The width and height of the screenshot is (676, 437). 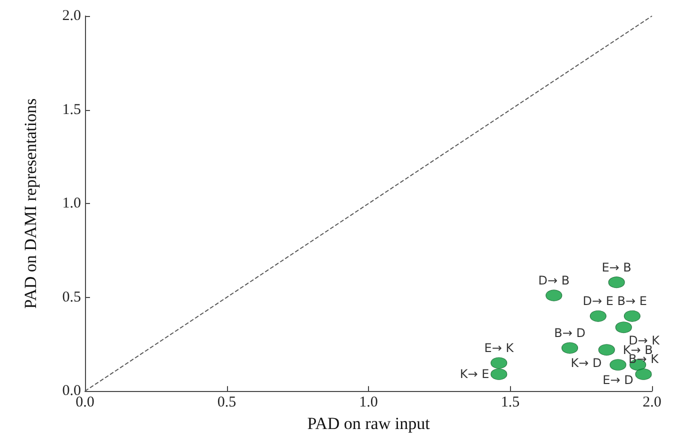 What do you see at coordinates (618, 379) in the screenshot?
I see `annotation: E→ D` at bounding box center [618, 379].